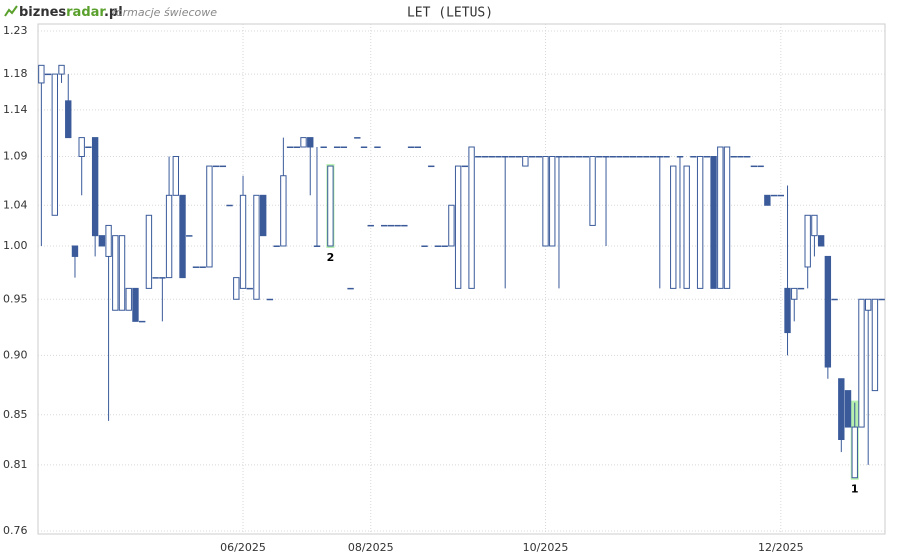  Describe the element at coordinates (15, 30) in the screenshot. I see `y-tick-label: 1.23` at that location.